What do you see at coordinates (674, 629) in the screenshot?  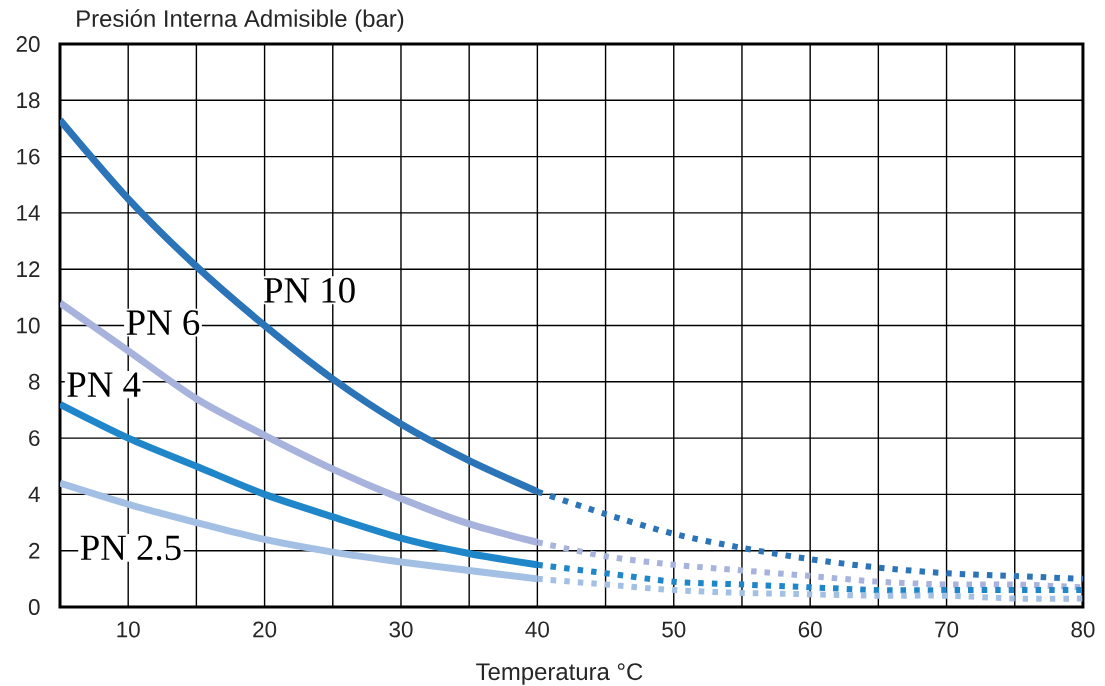 I see `x-tick-label: 50` at bounding box center [674, 629].